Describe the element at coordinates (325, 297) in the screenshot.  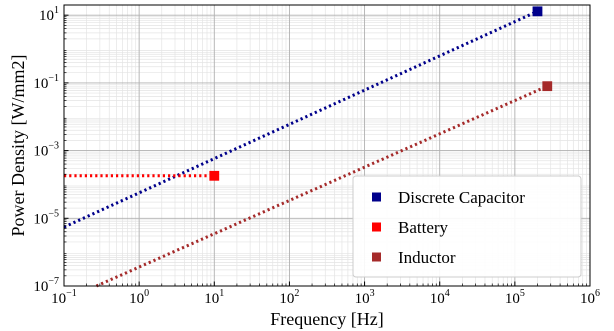
I see `x-tick-labels: 10⁻¹ 10⁰ 10¹ 10² 10³ 10⁴ 10⁵ 10⁶` at that location.